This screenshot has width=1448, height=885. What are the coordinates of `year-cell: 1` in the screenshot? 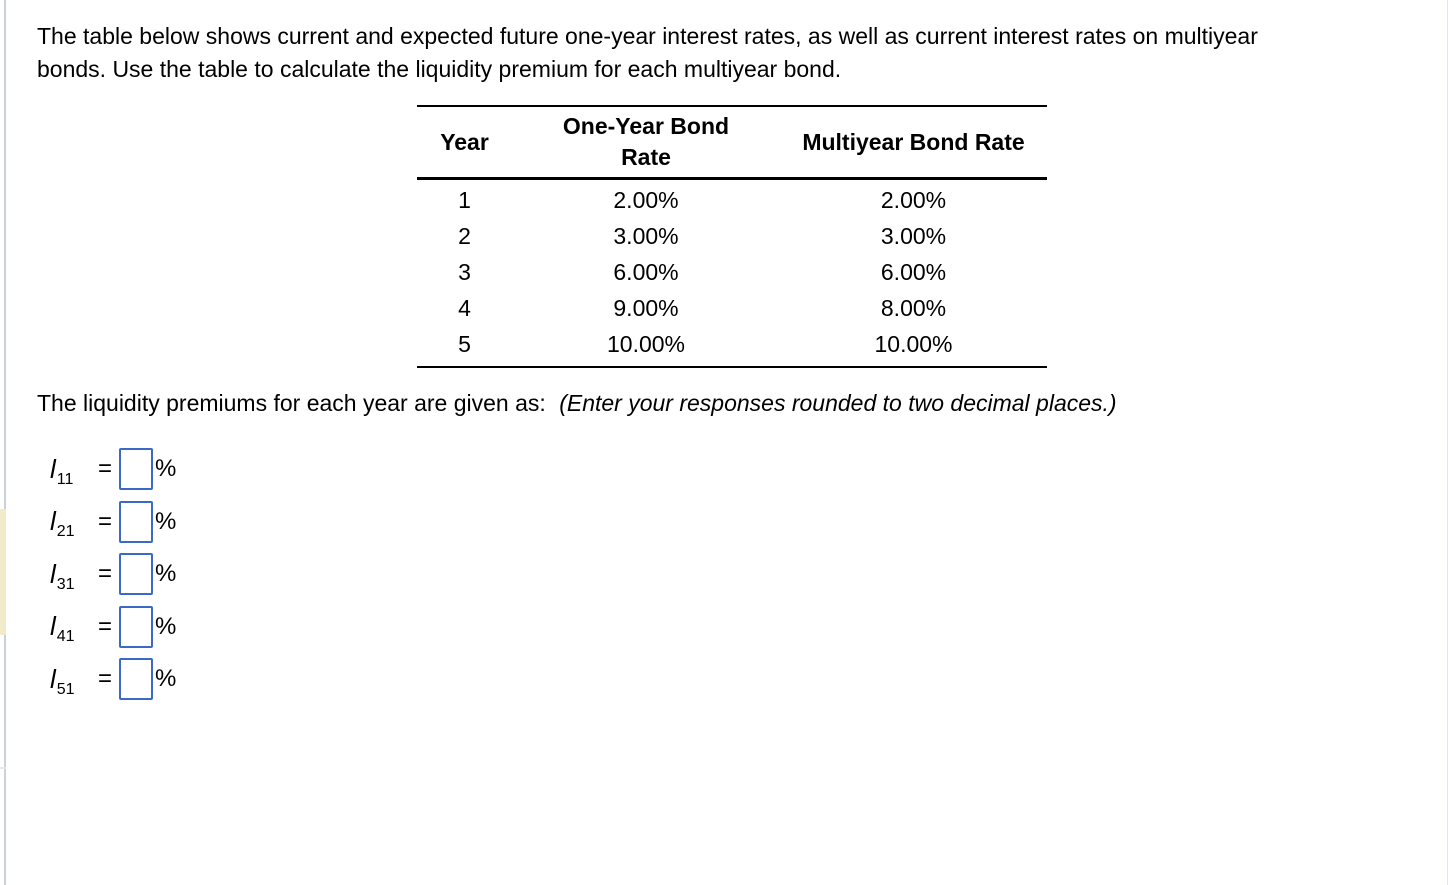 It's located at (464, 200).